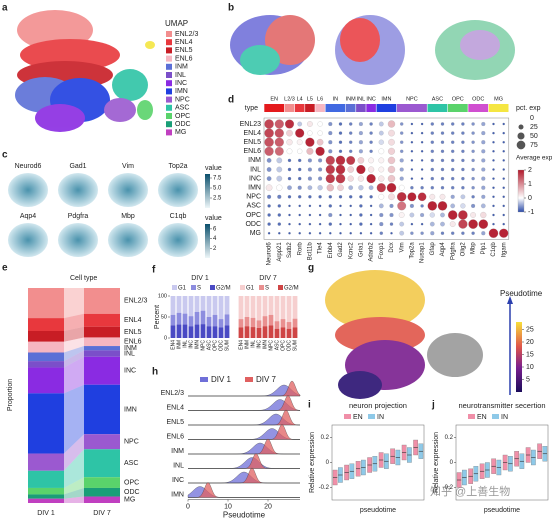 Image resolution: width=552 pixels, height=523 pixels. Describe the element at coordinates (74, 468) in the screenshot. I see `flow-ribbon` at that location.